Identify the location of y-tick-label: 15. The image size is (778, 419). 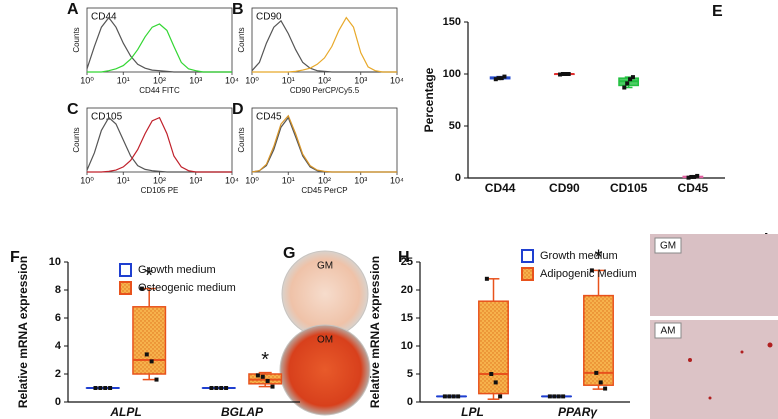
(407, 318).